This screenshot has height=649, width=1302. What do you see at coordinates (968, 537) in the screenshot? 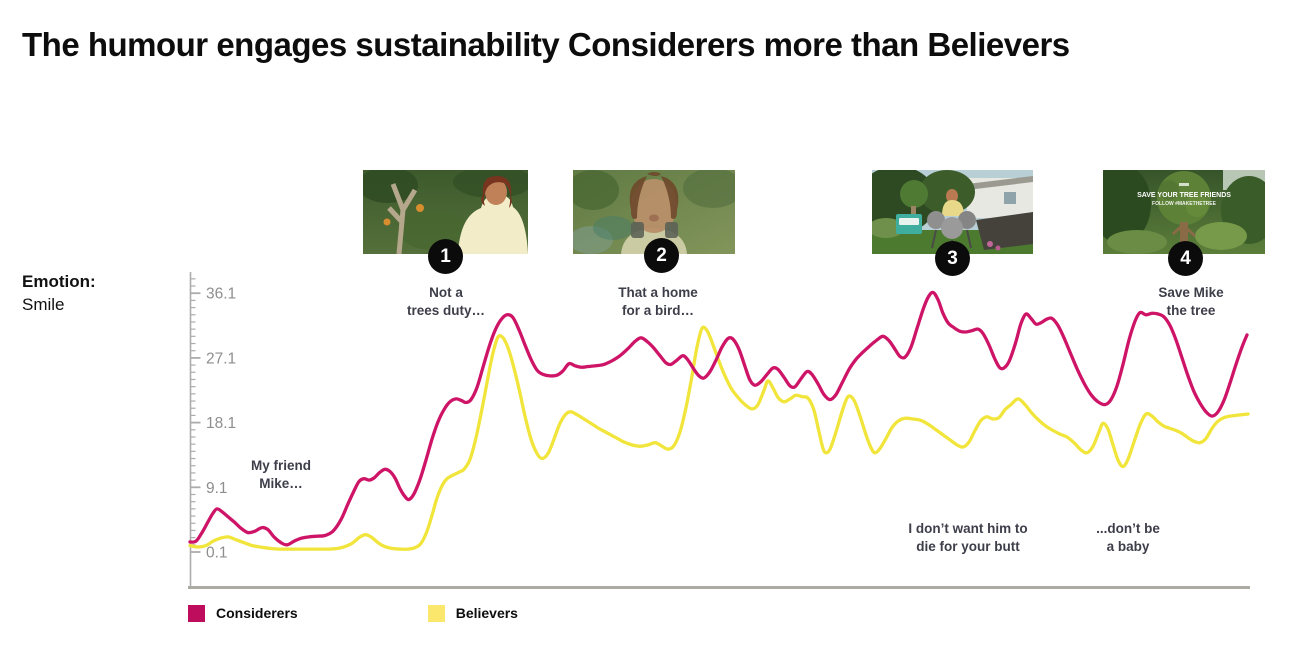
I see `quote-die-for-your-butt: I don’t want him to die for your butt` at bounding box center [968, 537].